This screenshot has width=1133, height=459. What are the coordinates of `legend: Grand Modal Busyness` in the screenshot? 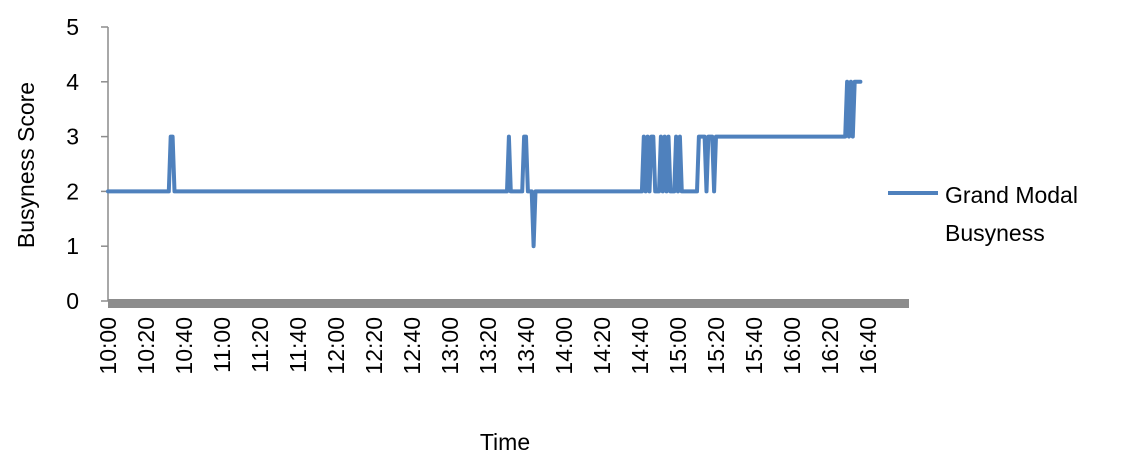 It's located at (983, 214).